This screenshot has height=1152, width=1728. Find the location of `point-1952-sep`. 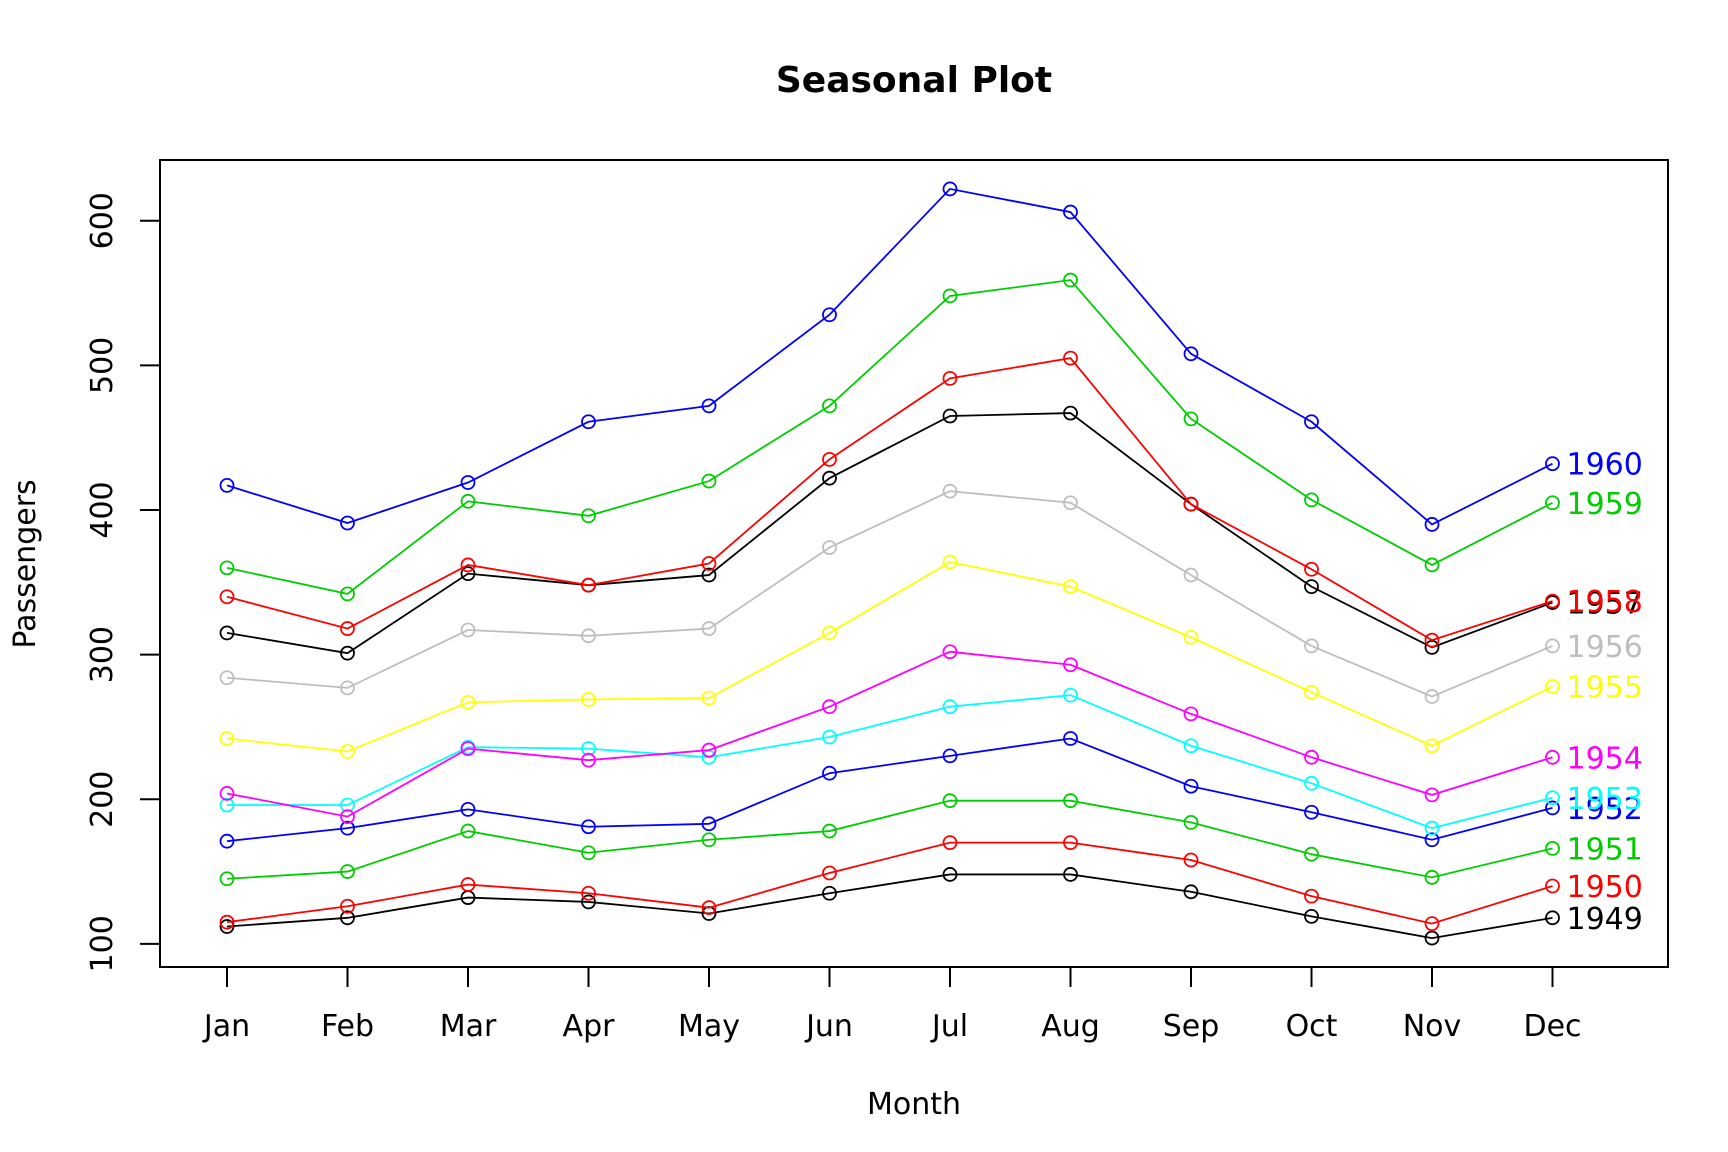

point-1952-sep is located at coordinates (1191, 786).